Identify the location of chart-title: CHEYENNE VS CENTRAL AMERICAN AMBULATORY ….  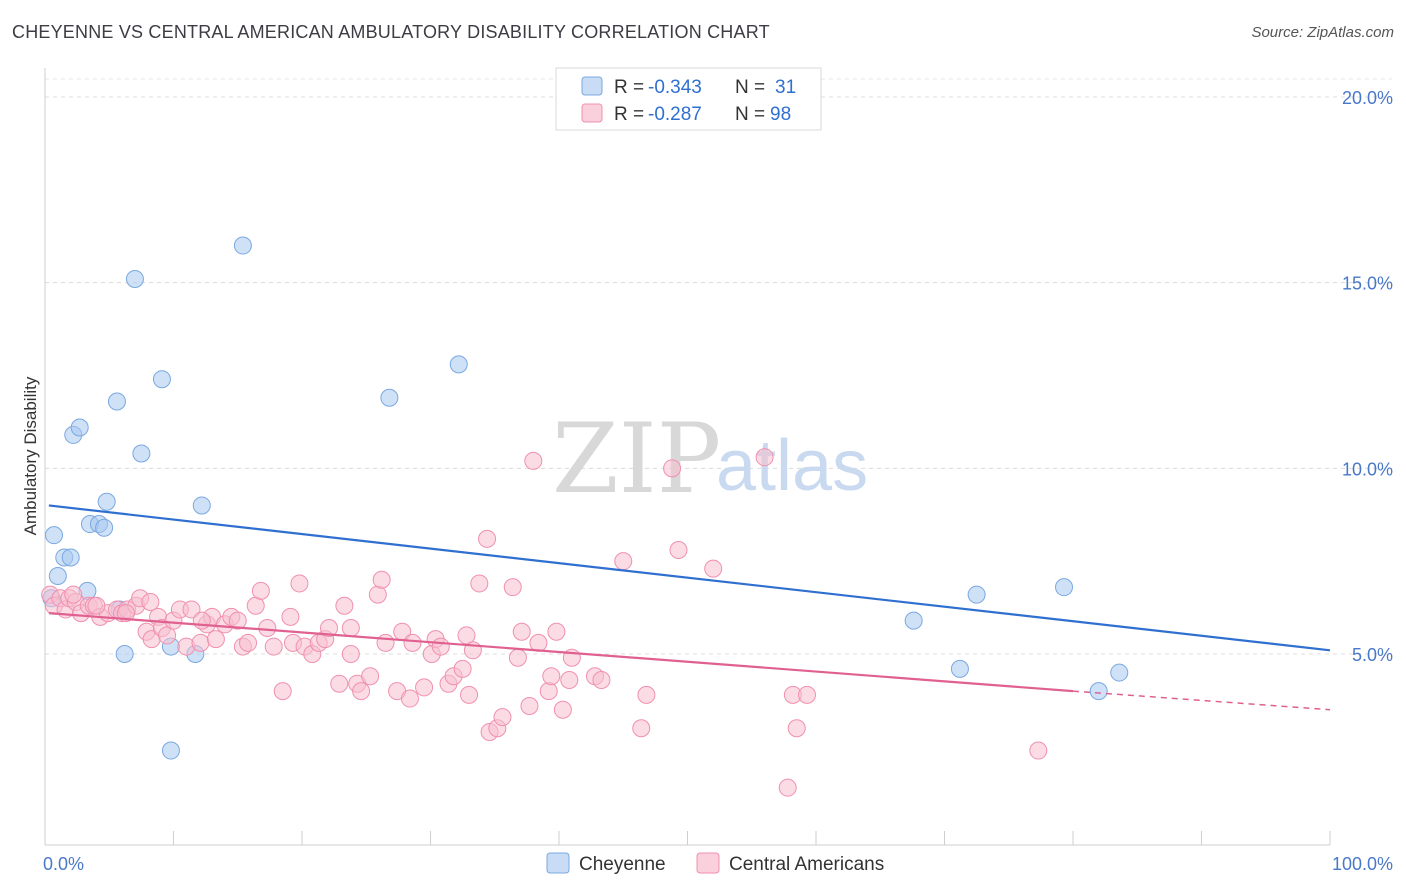
(391, 32).